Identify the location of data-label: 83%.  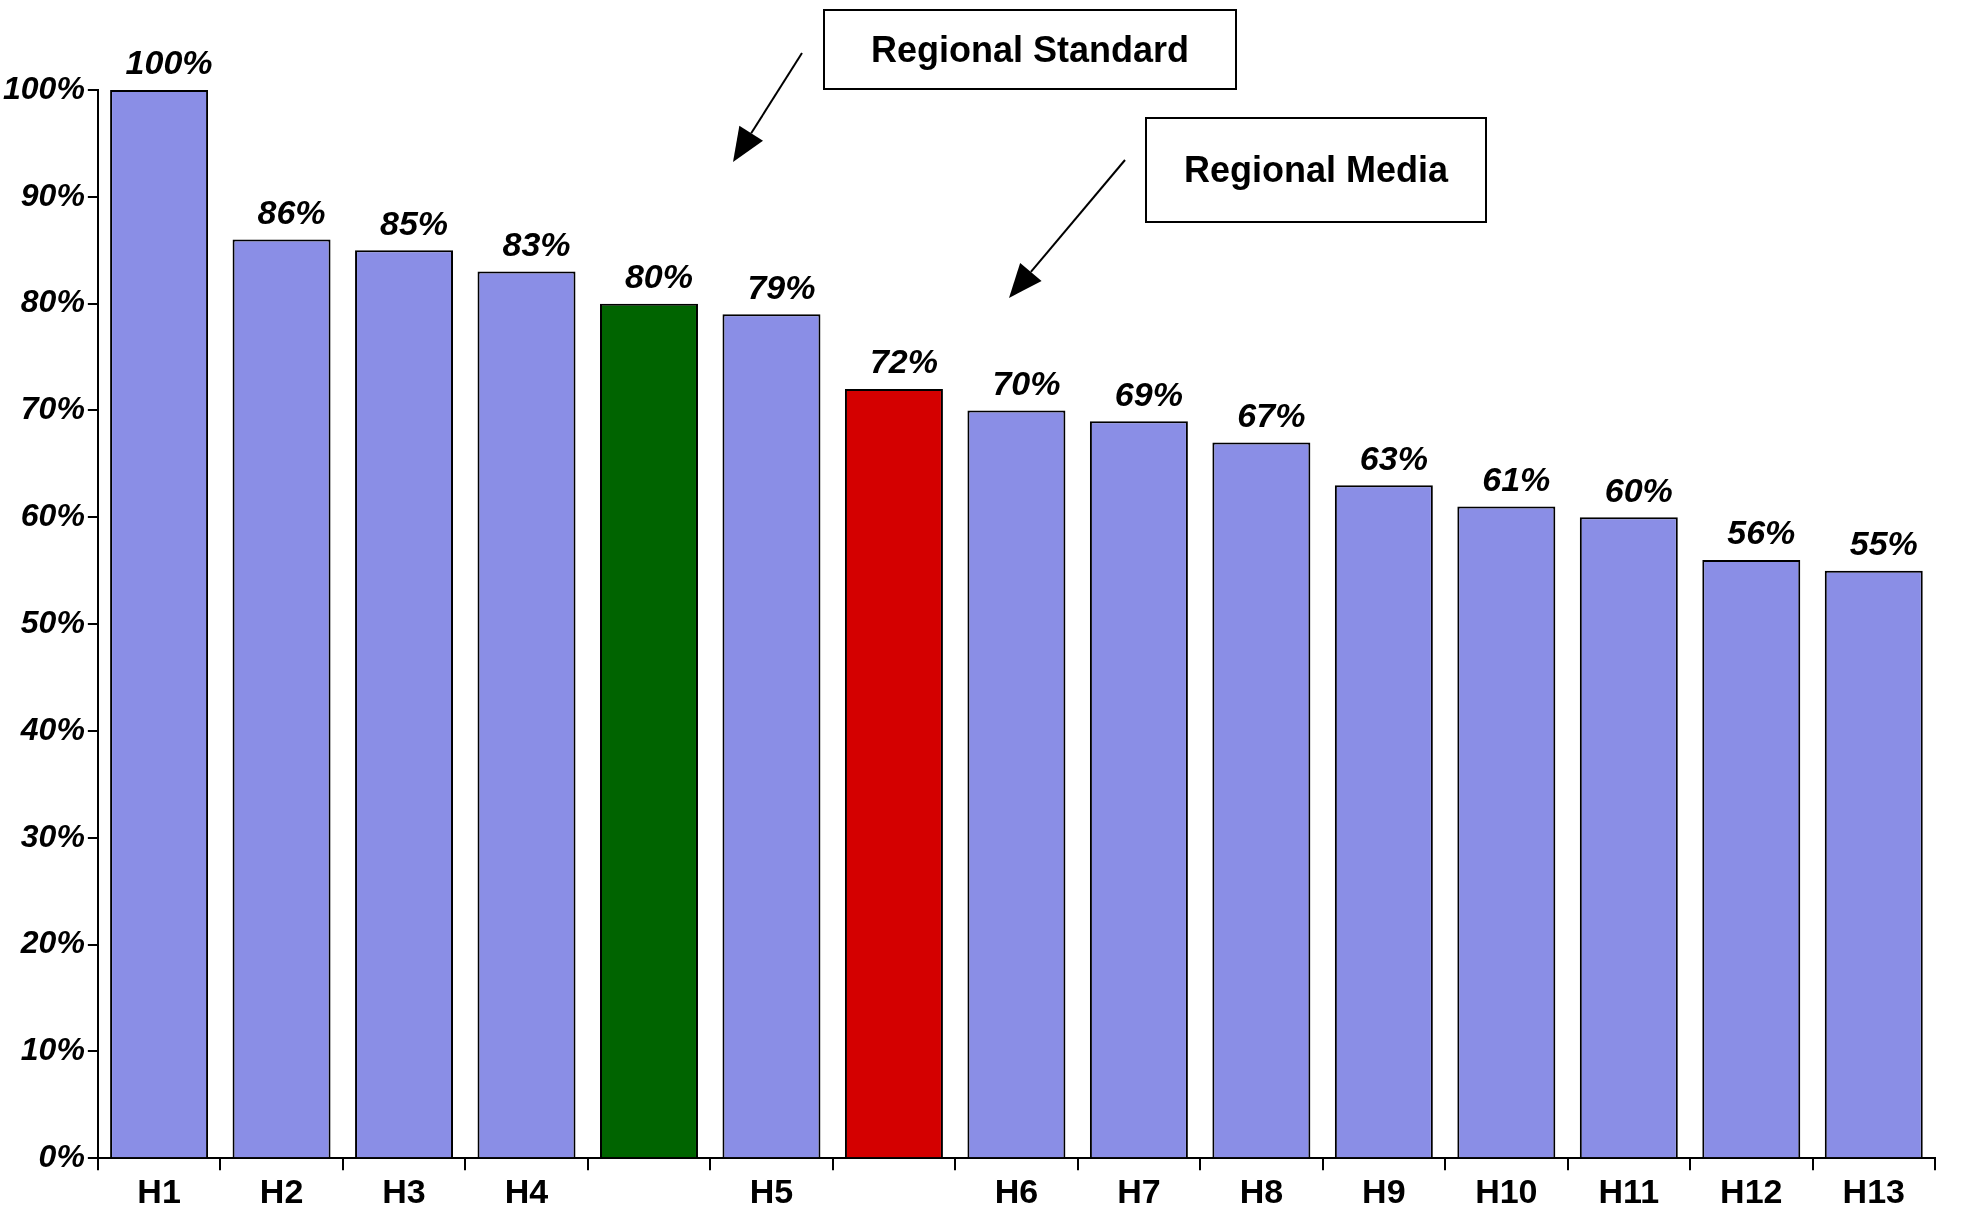
(536, 243).